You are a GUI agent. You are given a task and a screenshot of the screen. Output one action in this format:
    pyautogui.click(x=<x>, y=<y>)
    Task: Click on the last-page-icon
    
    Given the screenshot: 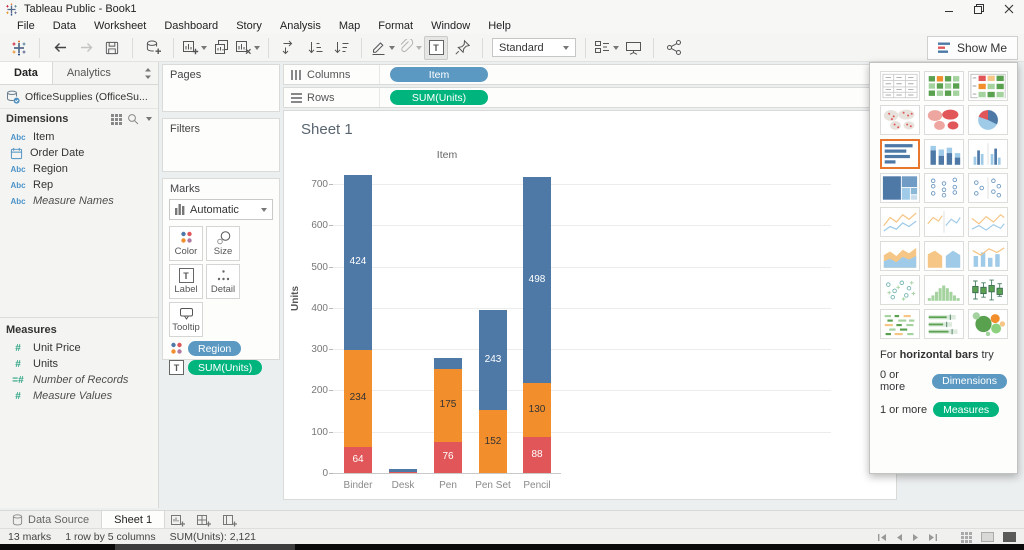 What is the action you would take?
    pyautogui.click(x=932, y=537)
    